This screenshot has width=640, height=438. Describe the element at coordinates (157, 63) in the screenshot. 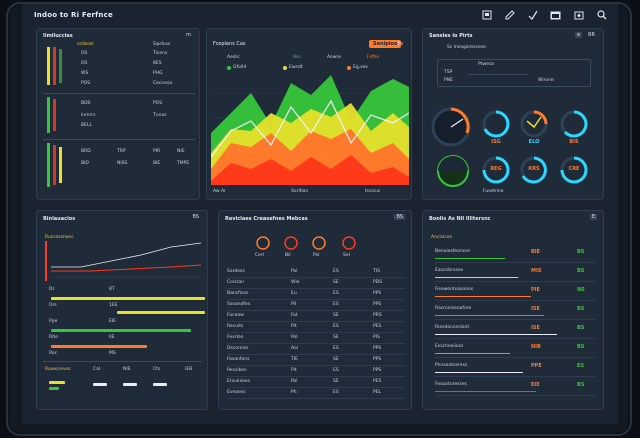

I see `list-item-value: 8ES` at that location.